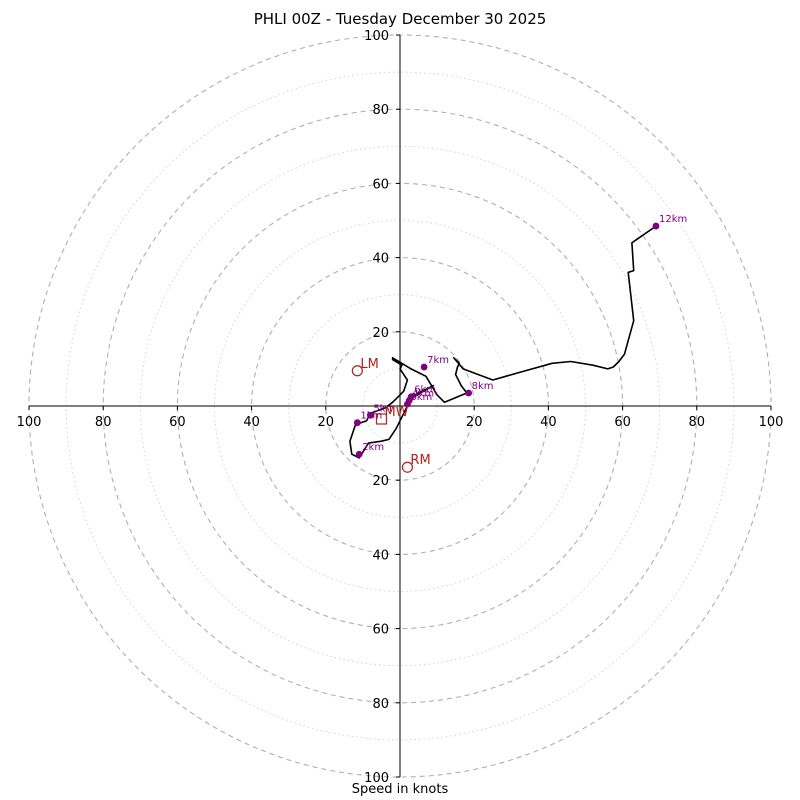 The height and width of the screenshot is (800, 800). I want to click on motion-marker-lm, so click(357, 371).